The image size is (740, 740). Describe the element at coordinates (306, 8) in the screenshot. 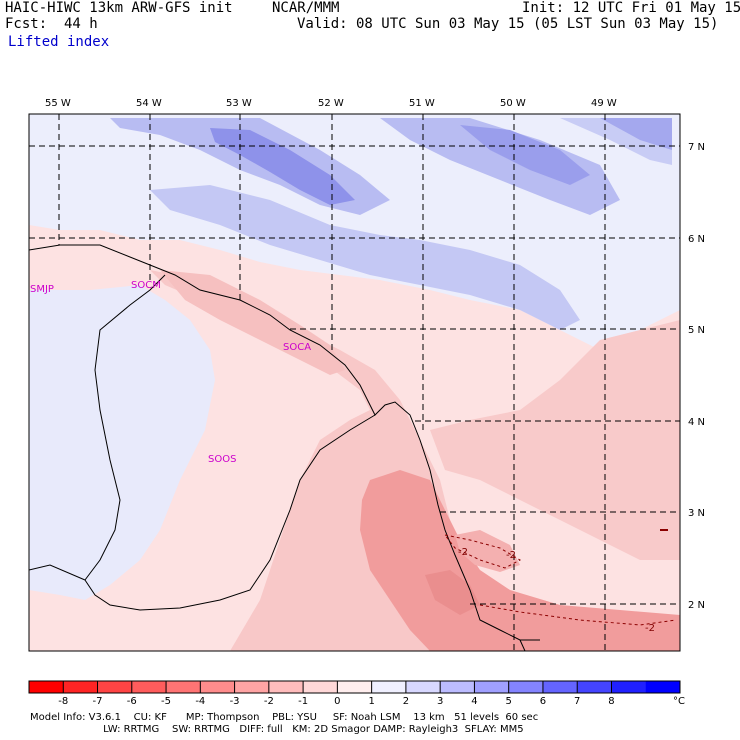

I see `organization-label: NCAR/MMM` at that location.